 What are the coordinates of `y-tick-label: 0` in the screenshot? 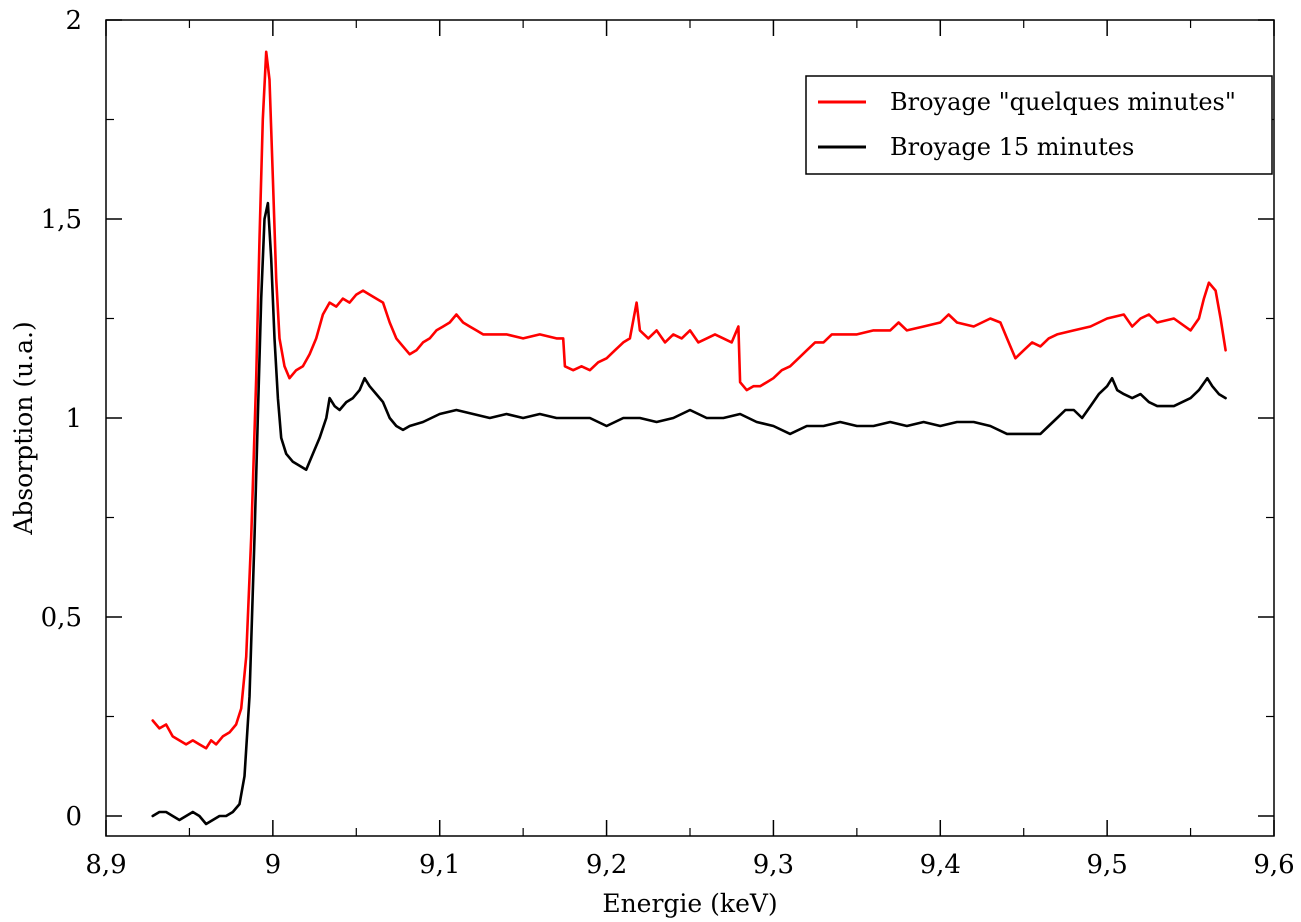 It's located at (73, 817).